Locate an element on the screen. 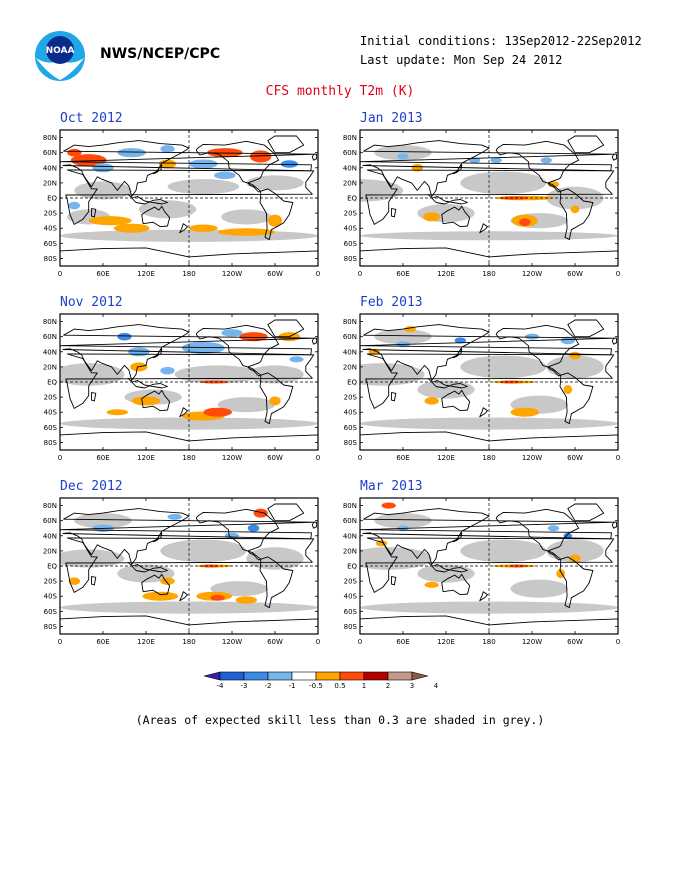  panel-title-nov-2012: Nov 2012 is located at coordinates (91, 302).